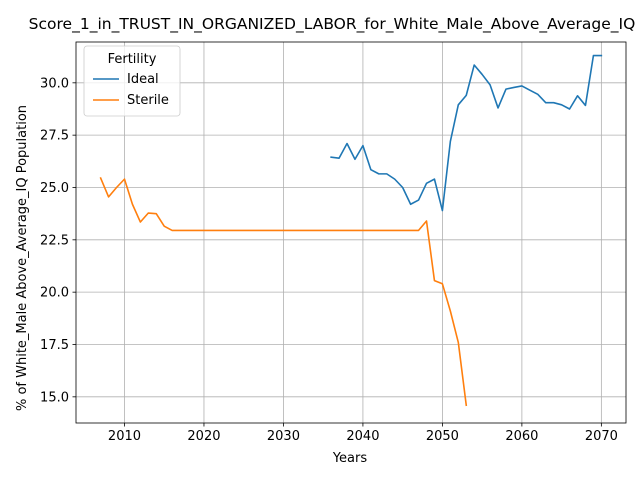 The height and width of the screenshot is (480, 640). What do you see at coordinates (54, 240) in the screenshot?
I see `y-tick-label: 22.5` at bounding box center [54, 240].